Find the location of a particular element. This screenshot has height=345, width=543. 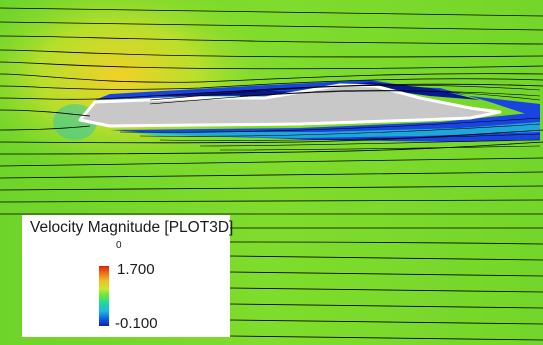

body-geometry is located at coordinates (290, 105).